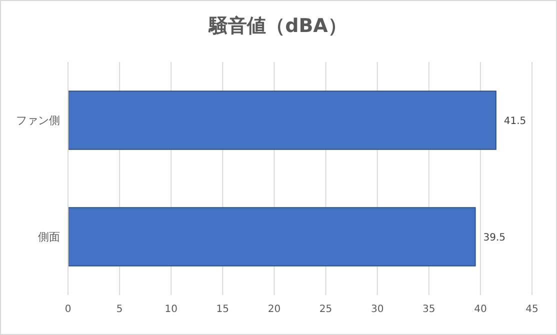  What do you see at coordinates (38, 120) in the screenshot?
I see `y-tick-label: ファン側` at bounding box center [38, 120].